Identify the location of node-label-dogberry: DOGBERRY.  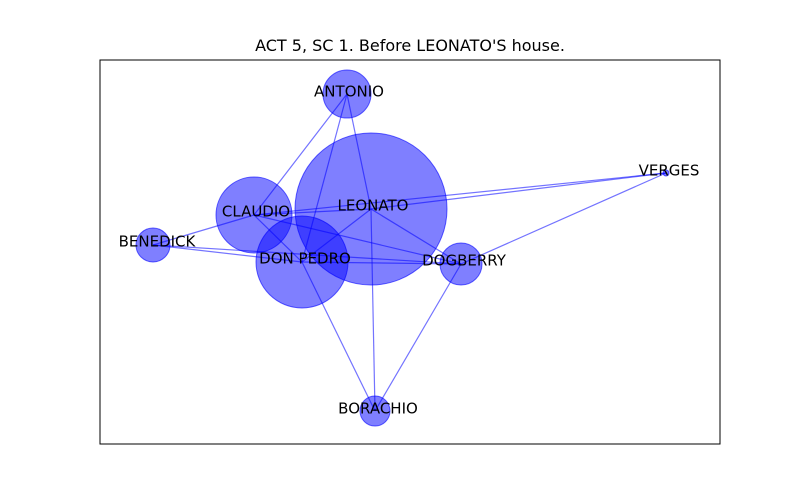
(464, 261).